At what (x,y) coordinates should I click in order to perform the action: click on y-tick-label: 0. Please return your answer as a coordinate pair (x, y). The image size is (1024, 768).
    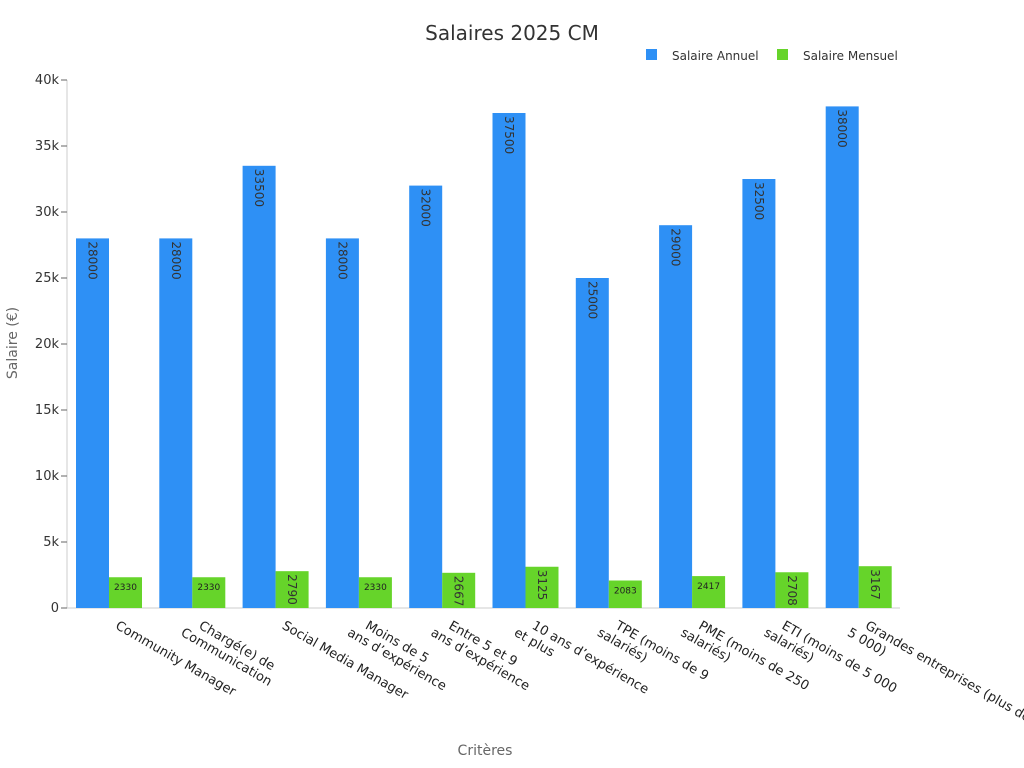
    Looking at the image, I should click on (55, 608).